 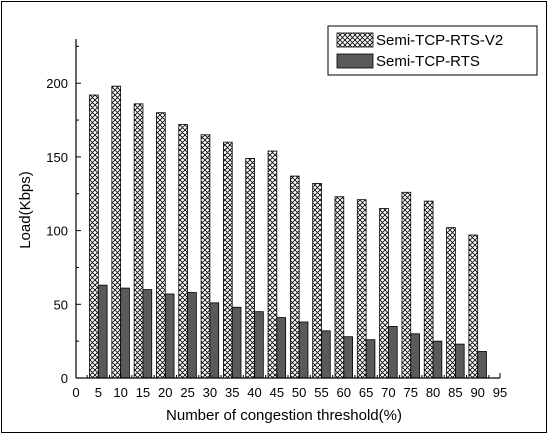 I want to click on legend-swatch-semi-tcp-rts-v2, so click(x=355, y=40).